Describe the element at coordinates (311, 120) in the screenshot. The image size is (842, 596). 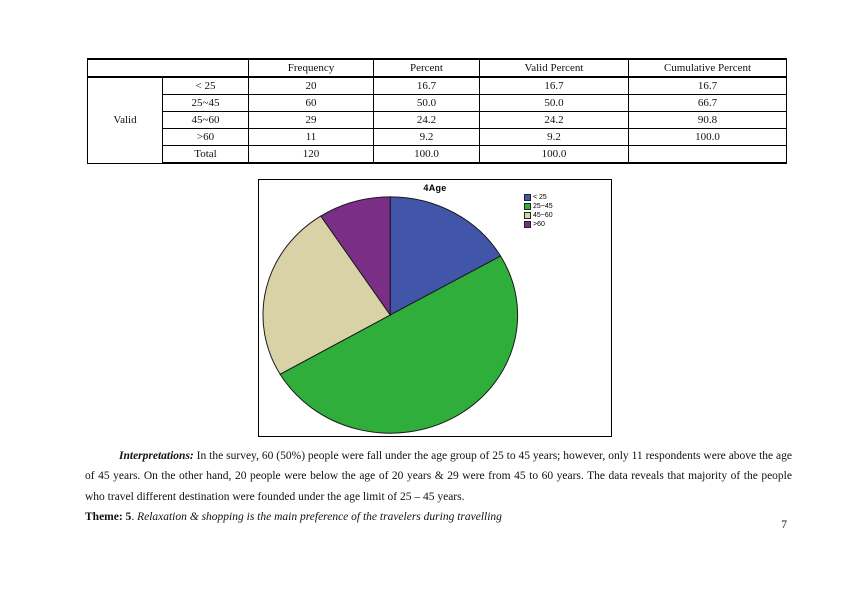
I see `table-cell-frequency: 29` at that location.